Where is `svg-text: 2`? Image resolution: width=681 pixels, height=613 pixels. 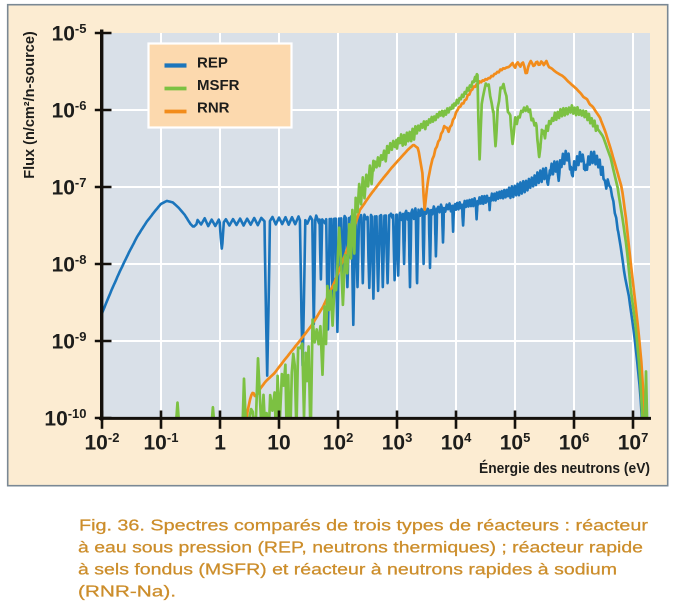
svg-text: 2 is located at coordinates (349, 437).